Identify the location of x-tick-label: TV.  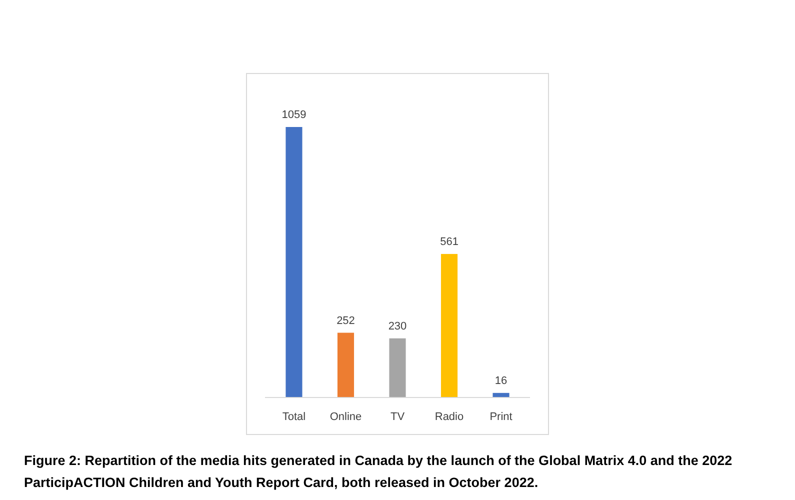
(398, 417).